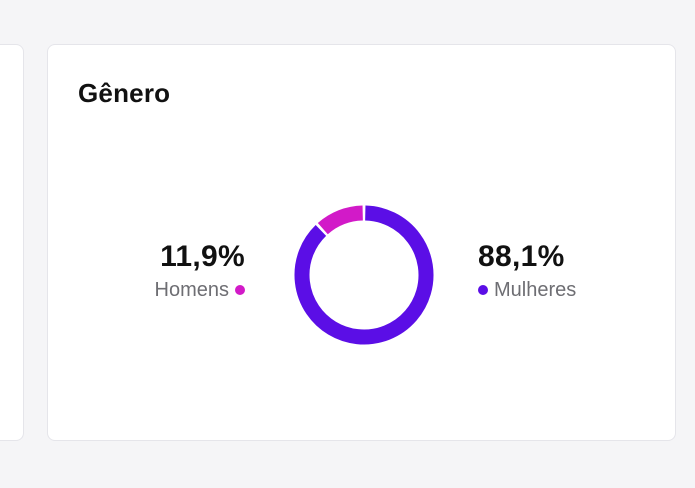 The width and height of the screenshot is (695, 488). I want to click on donut-segment-women, so click(364, 275).